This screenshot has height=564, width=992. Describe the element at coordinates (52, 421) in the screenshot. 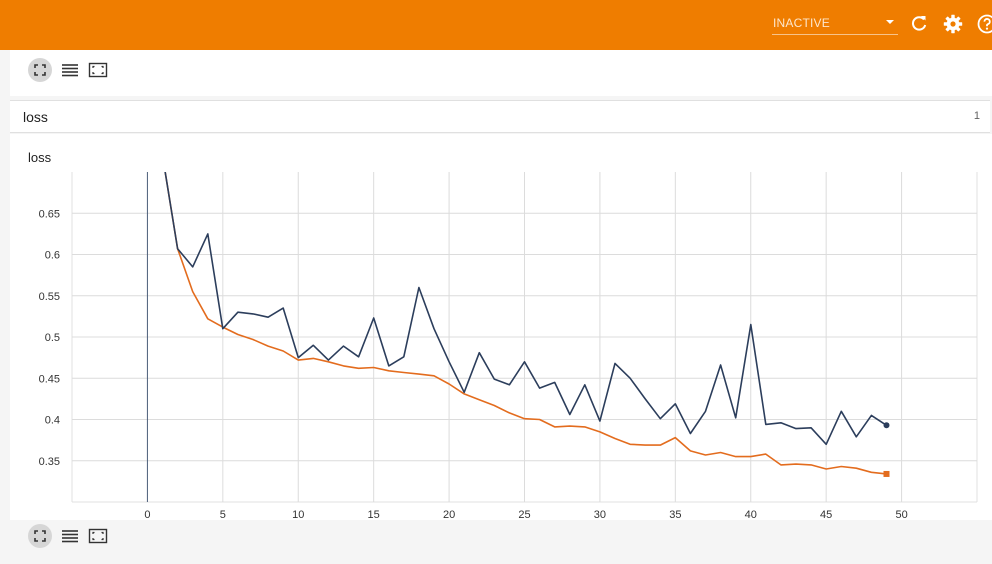

I see `y-tick-label: 0.4` at that location.